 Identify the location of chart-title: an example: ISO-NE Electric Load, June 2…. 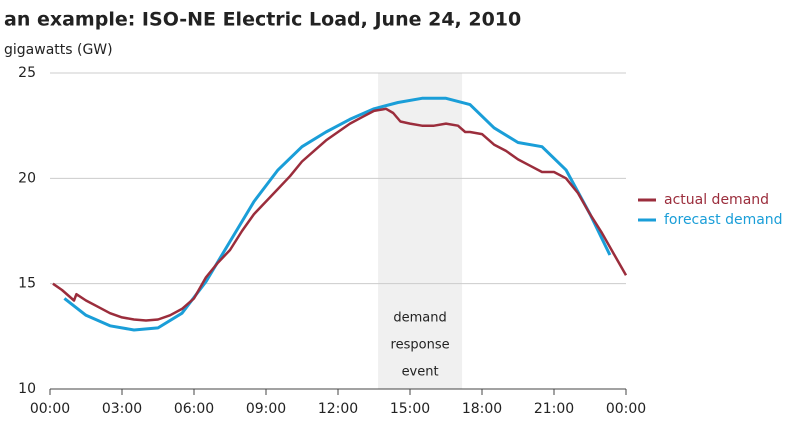
(262, 20).